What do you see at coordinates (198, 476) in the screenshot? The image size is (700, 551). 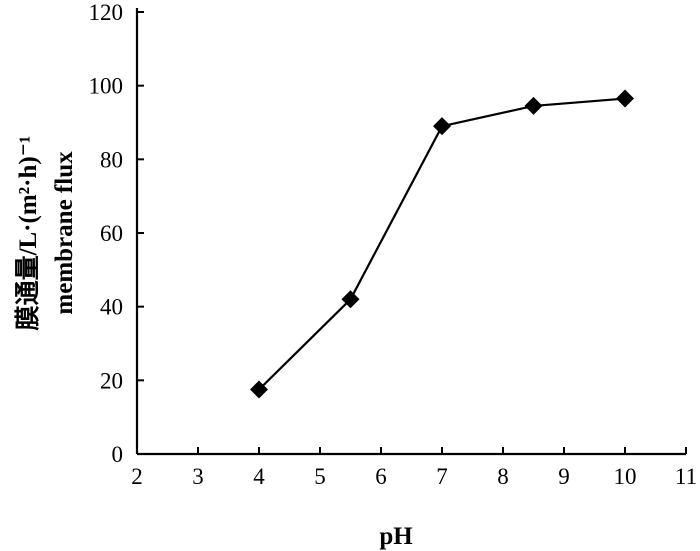 I see `x-tick-label: 3` at bounding box center [198, 476].